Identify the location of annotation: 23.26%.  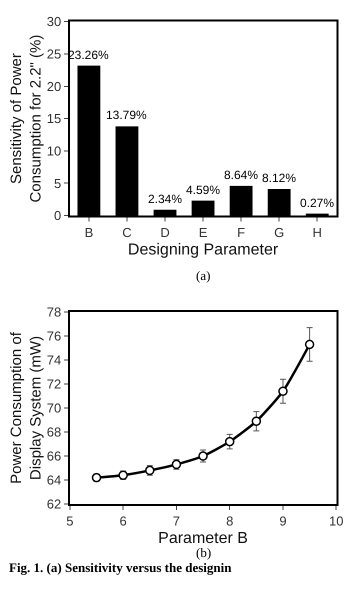
(89, 55).